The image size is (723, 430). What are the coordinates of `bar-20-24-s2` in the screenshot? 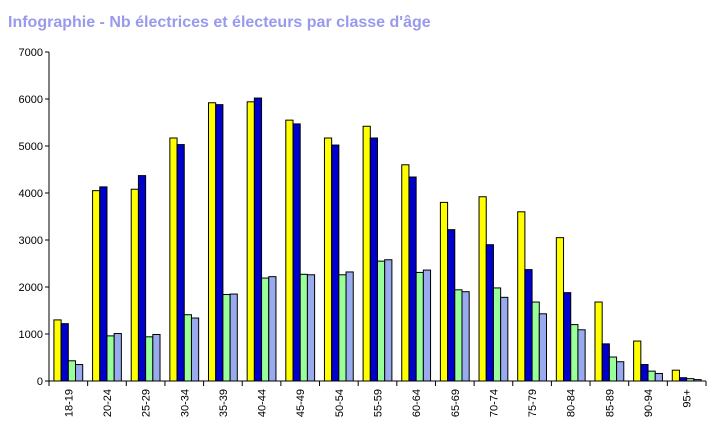 It's located at (103, 284).